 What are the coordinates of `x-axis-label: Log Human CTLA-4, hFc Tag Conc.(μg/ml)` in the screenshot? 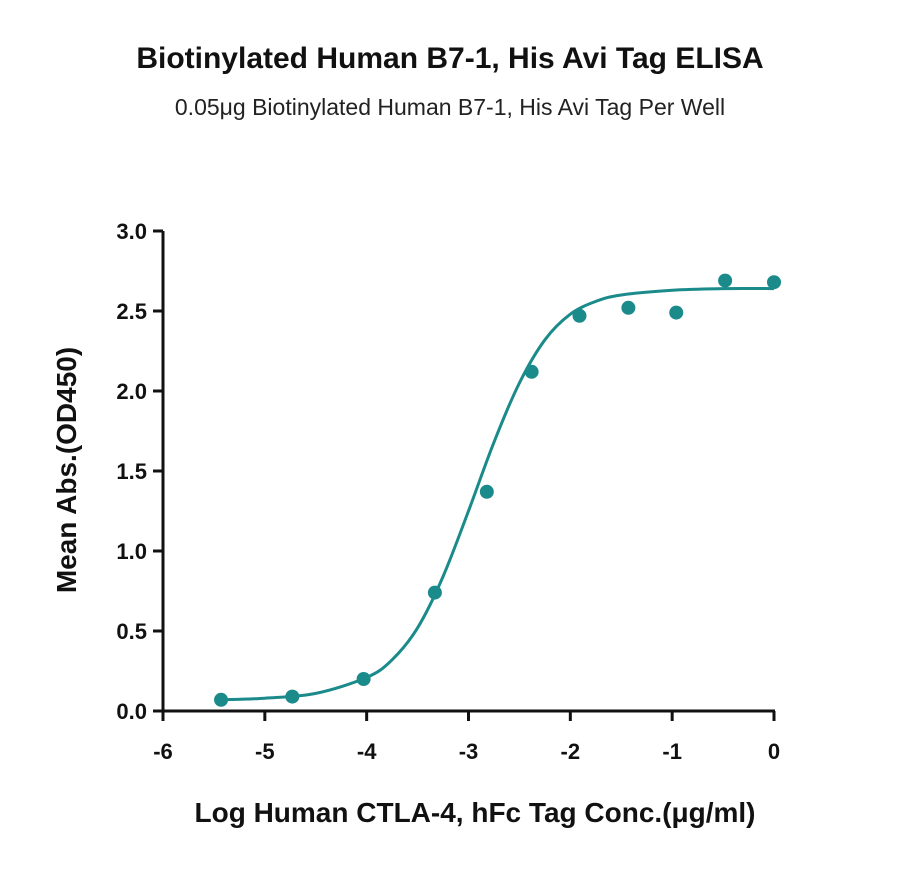 It's located at (474, 812).